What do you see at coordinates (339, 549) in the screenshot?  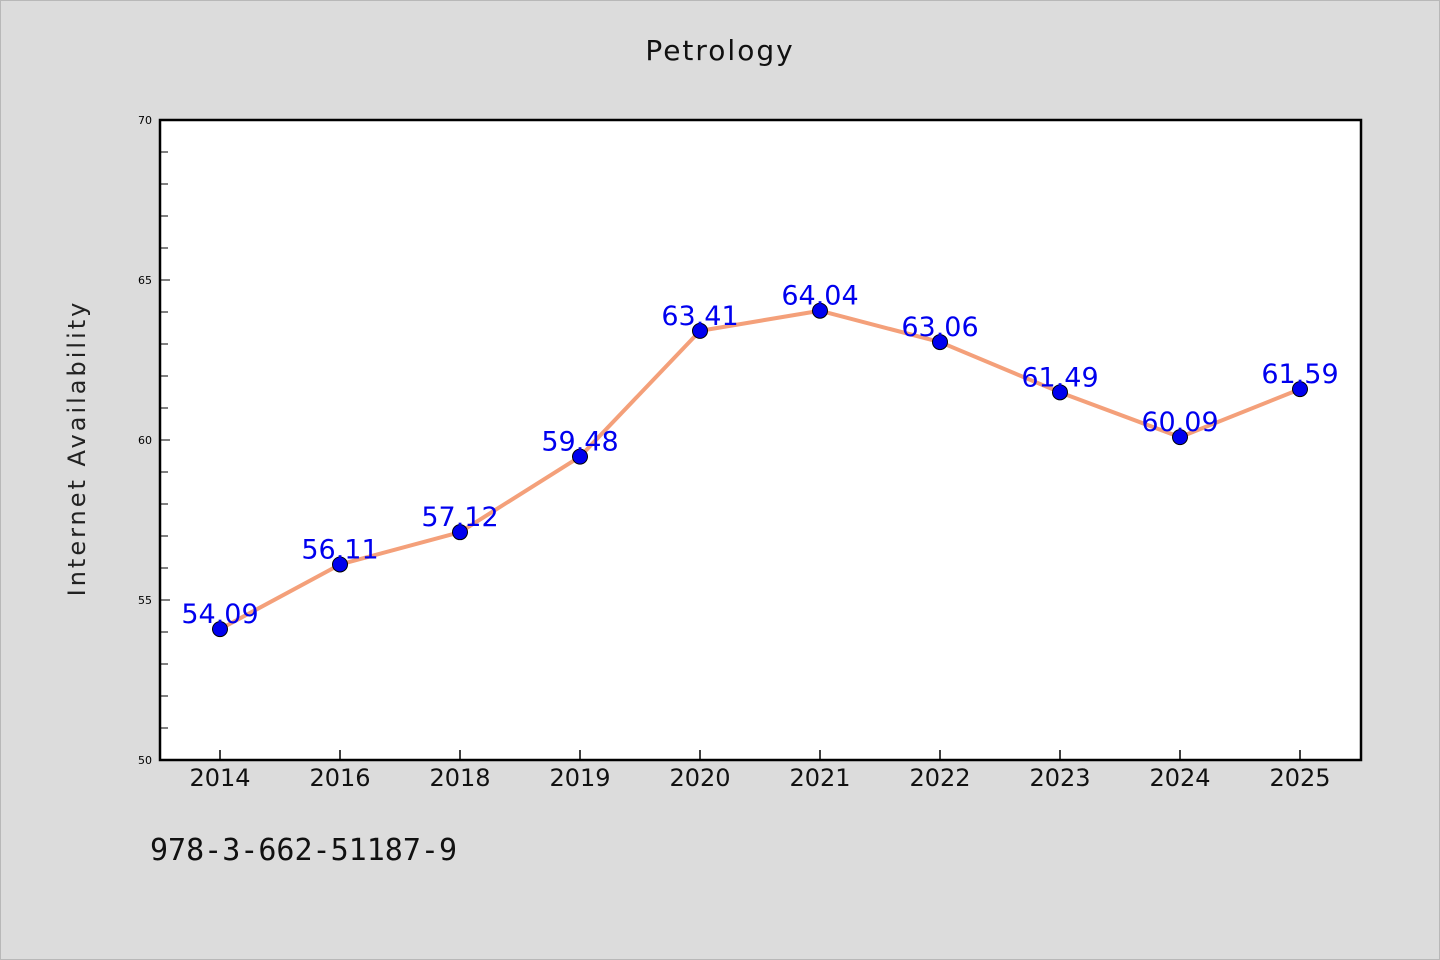 I see `data-label: 56.11` at bounding box center [339, 549].